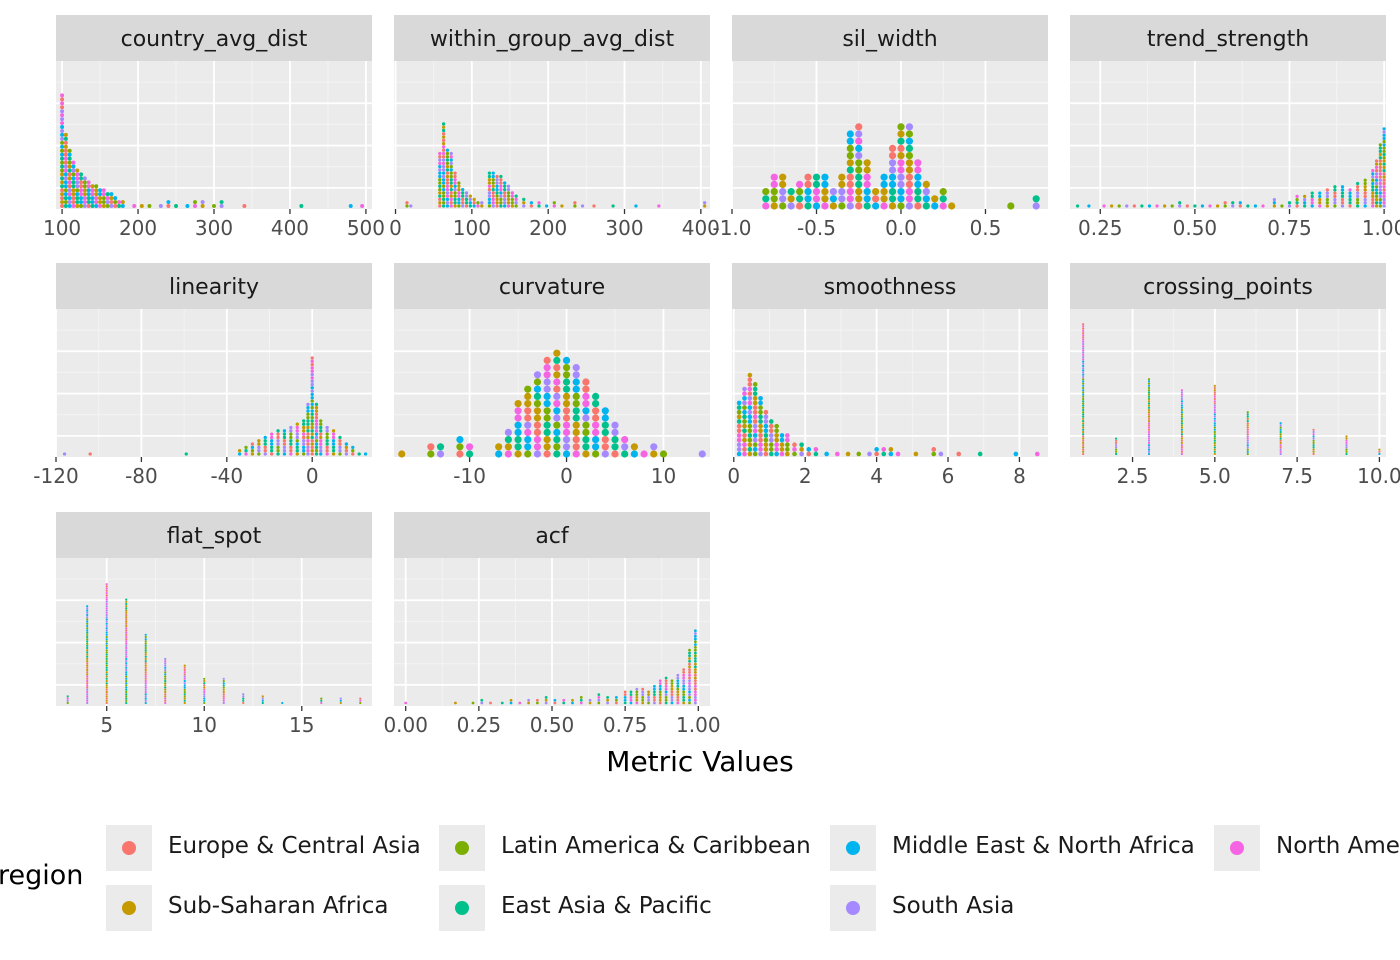 Image resolution: width=1400 pixels, height=960 pixels. I want to click on legend-key, so click(1237, 848).